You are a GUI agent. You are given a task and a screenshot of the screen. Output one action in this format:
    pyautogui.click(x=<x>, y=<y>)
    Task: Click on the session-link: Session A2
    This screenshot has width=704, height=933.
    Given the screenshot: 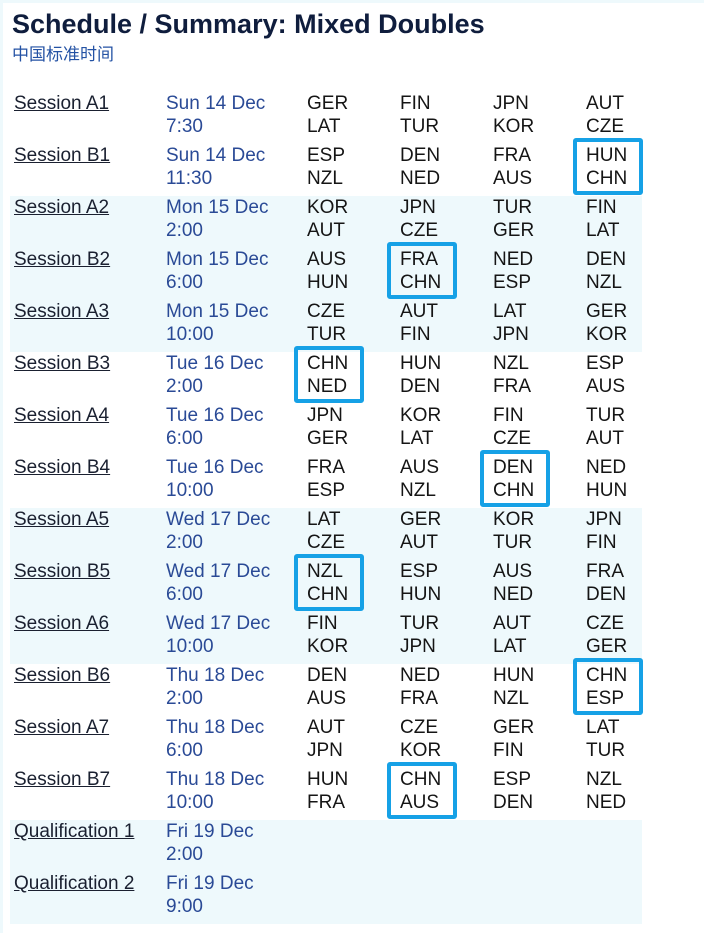 What is the action you would take?
    pyautogui.click(x=62, y=207)
    